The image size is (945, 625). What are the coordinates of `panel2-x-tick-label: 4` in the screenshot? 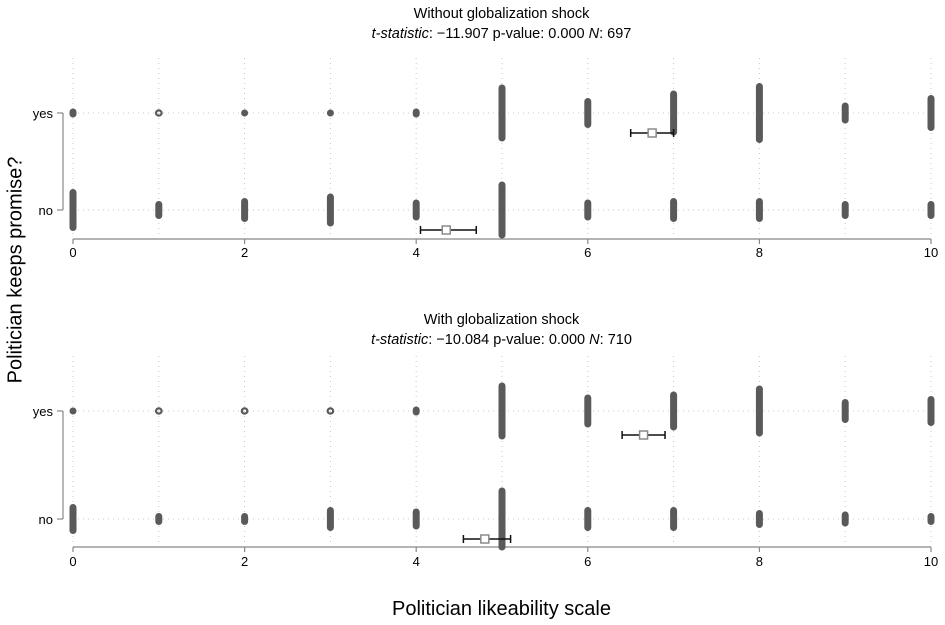 It's located at (416, 561).